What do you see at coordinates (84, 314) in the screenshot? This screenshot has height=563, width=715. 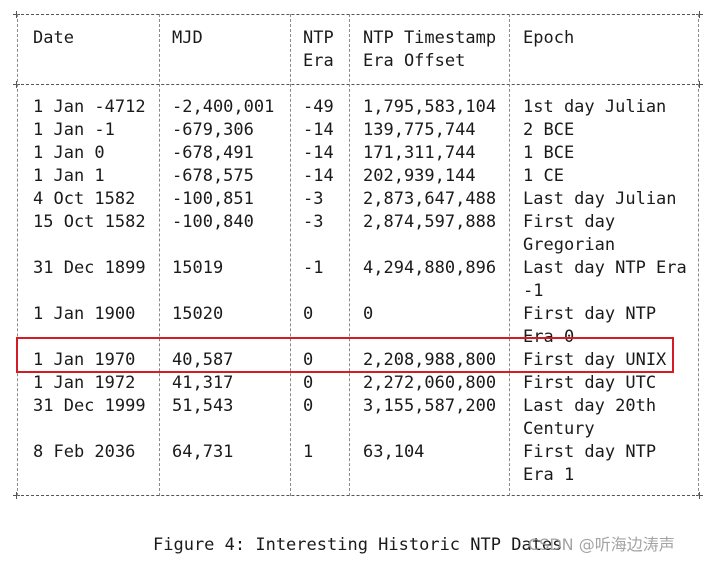 I see `cell-date: 1 Jan 1900` at bounding box center [84, 314].